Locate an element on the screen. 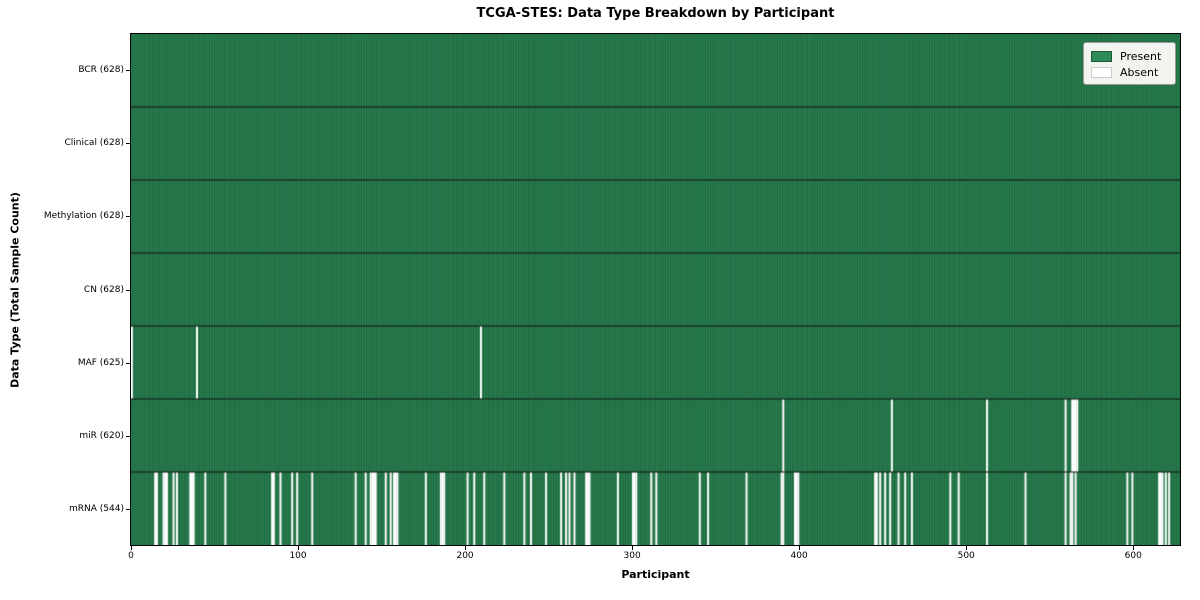 This screenshot has height=600, width=1200. legend: Present Absent is located at coordinates (1129, 63).